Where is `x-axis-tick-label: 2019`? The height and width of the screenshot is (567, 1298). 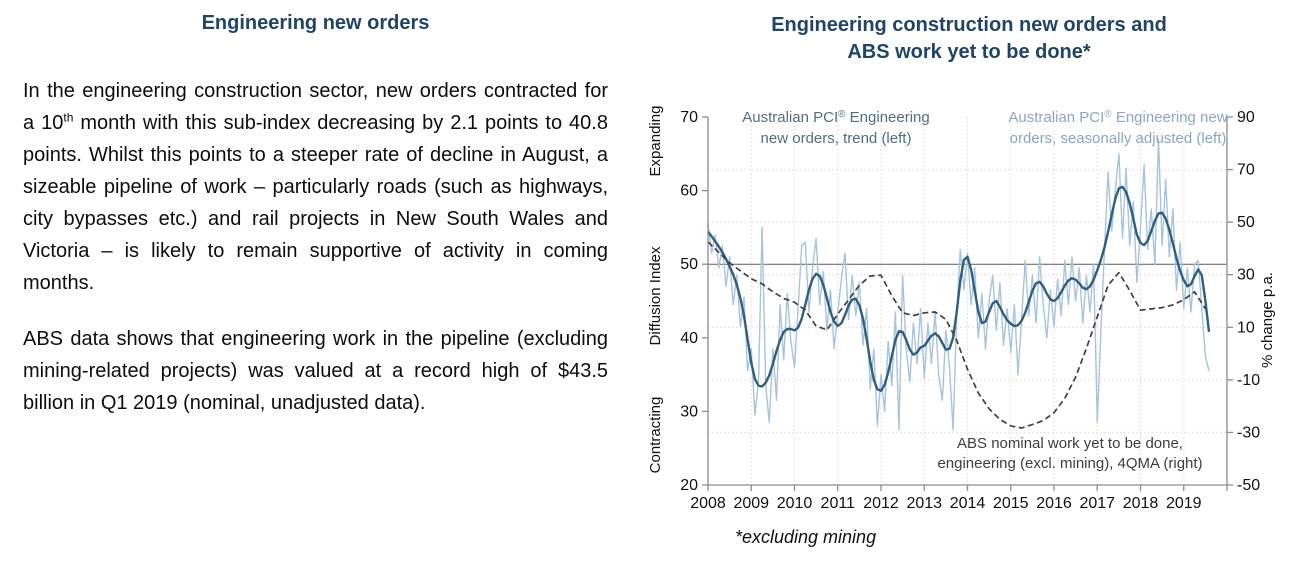 x-axis-tick-label: 2019 is located at coordinates (1184, 503).